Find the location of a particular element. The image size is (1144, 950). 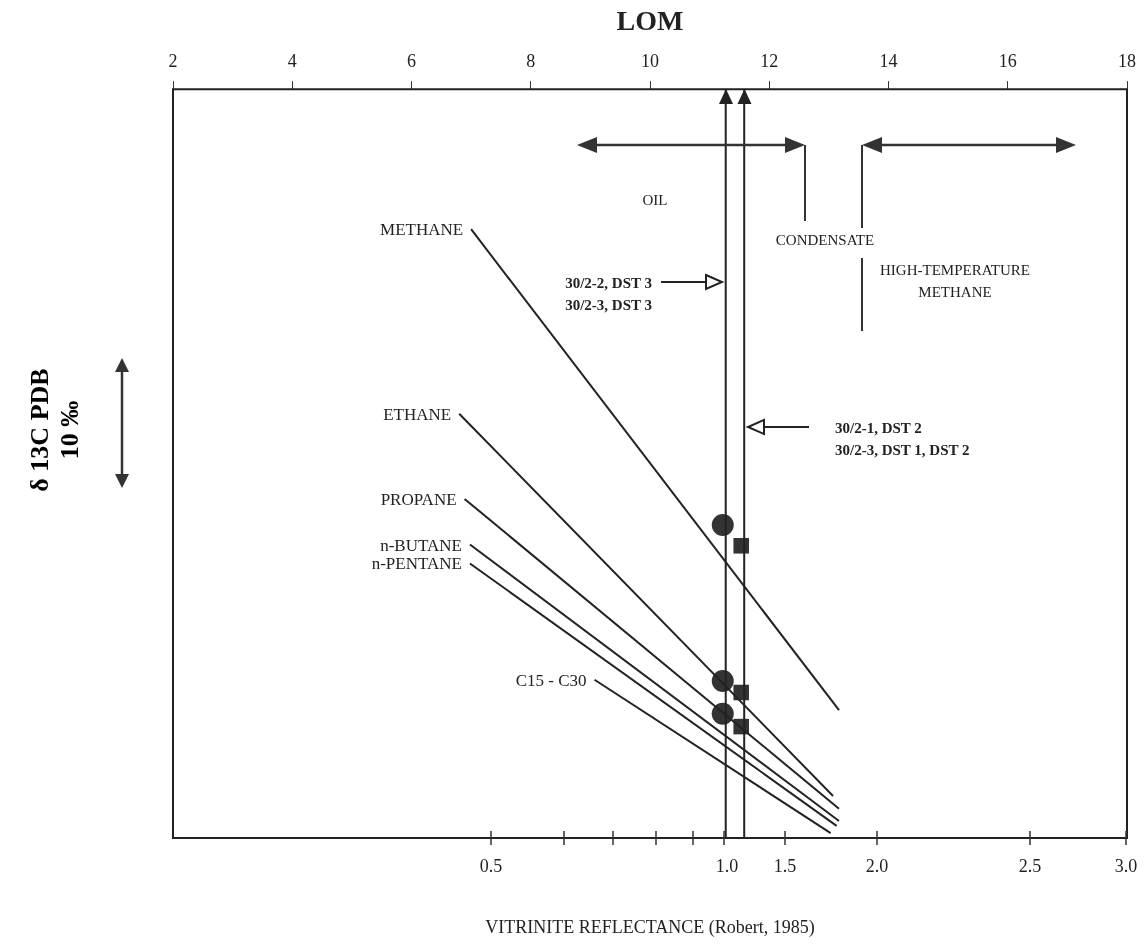

series-label: ETHANE is located at coordinates (417, 414).